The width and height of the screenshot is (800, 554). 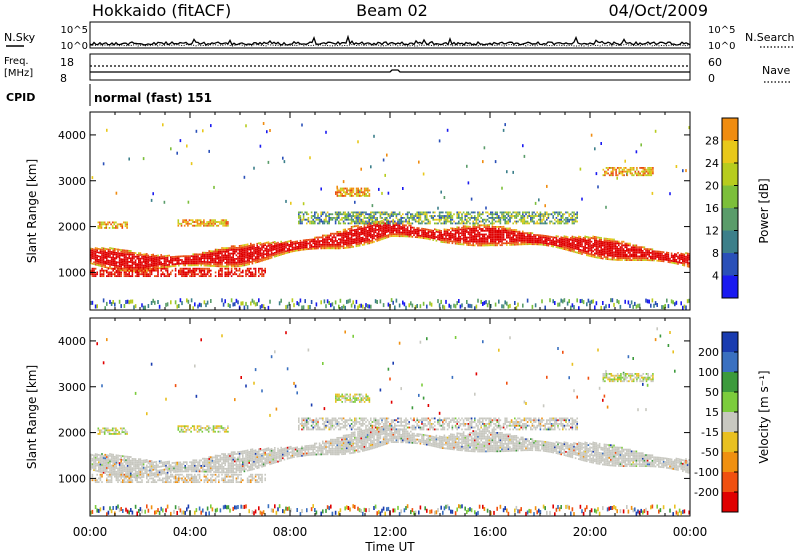 I want to click on colorbar-tick-label: 24, so click(x=712, y=163).